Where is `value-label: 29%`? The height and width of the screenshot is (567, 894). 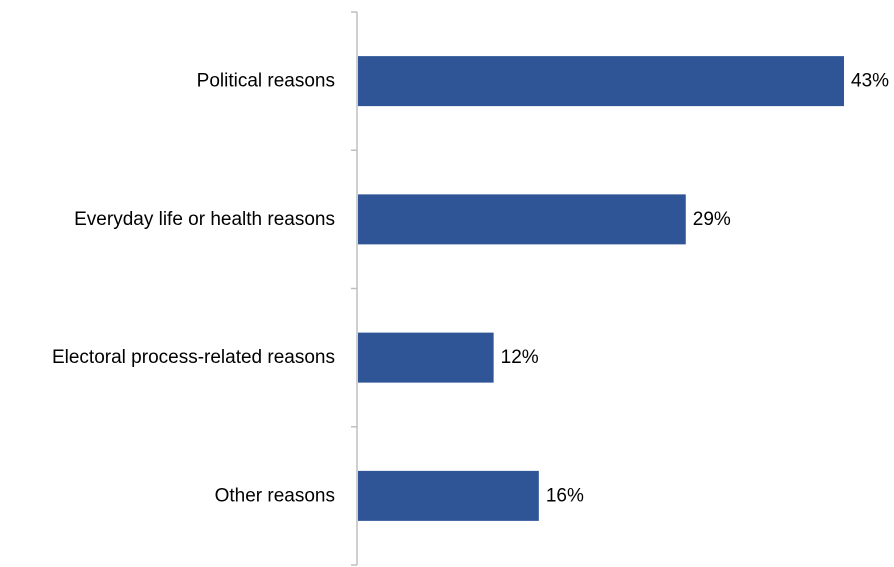 value-label: 29% is located at coordinates (712, 219).